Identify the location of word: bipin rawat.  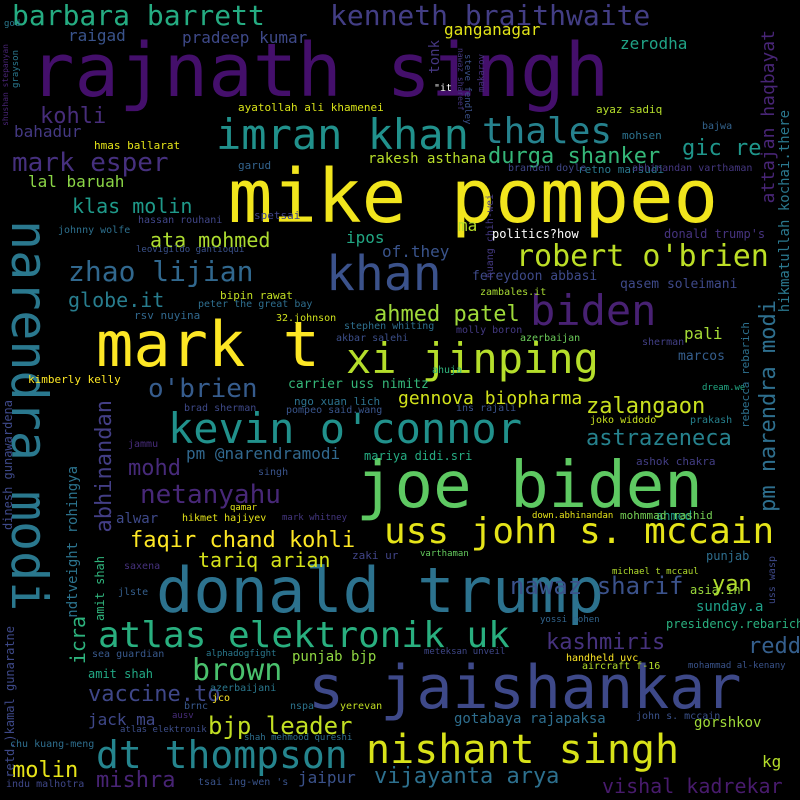
(256, 295).